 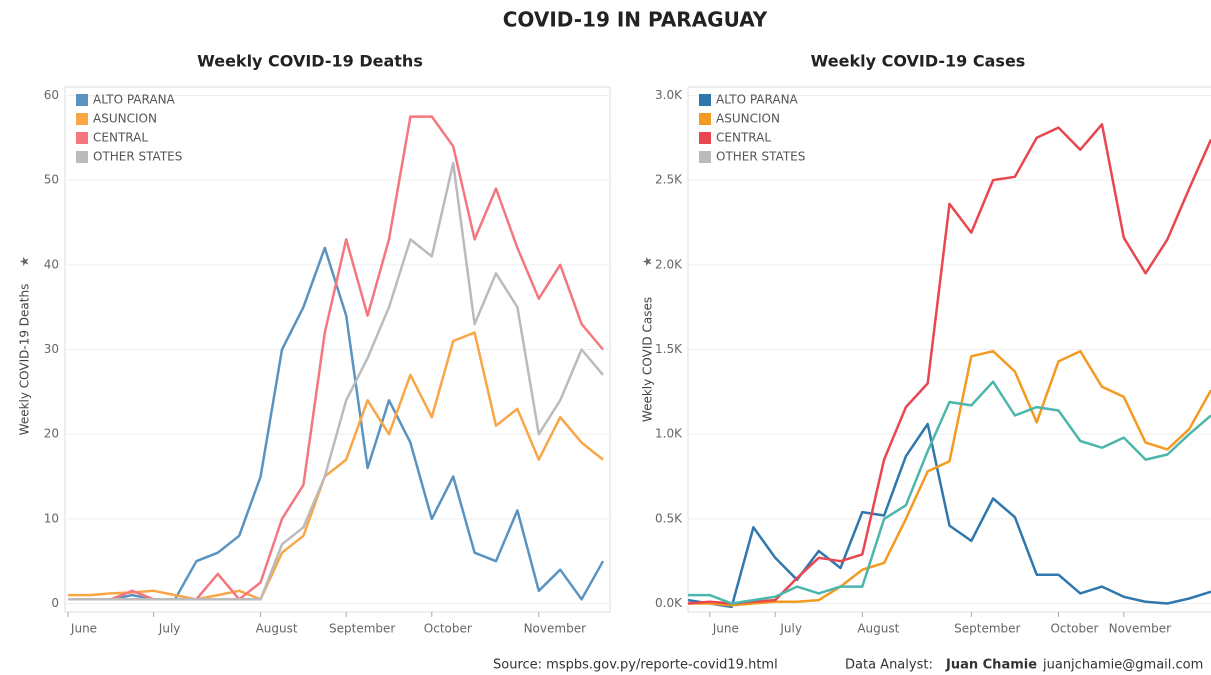 I want to click on chart-title: Weekly COVID-19 Deaths, so click(x=310, y=61).